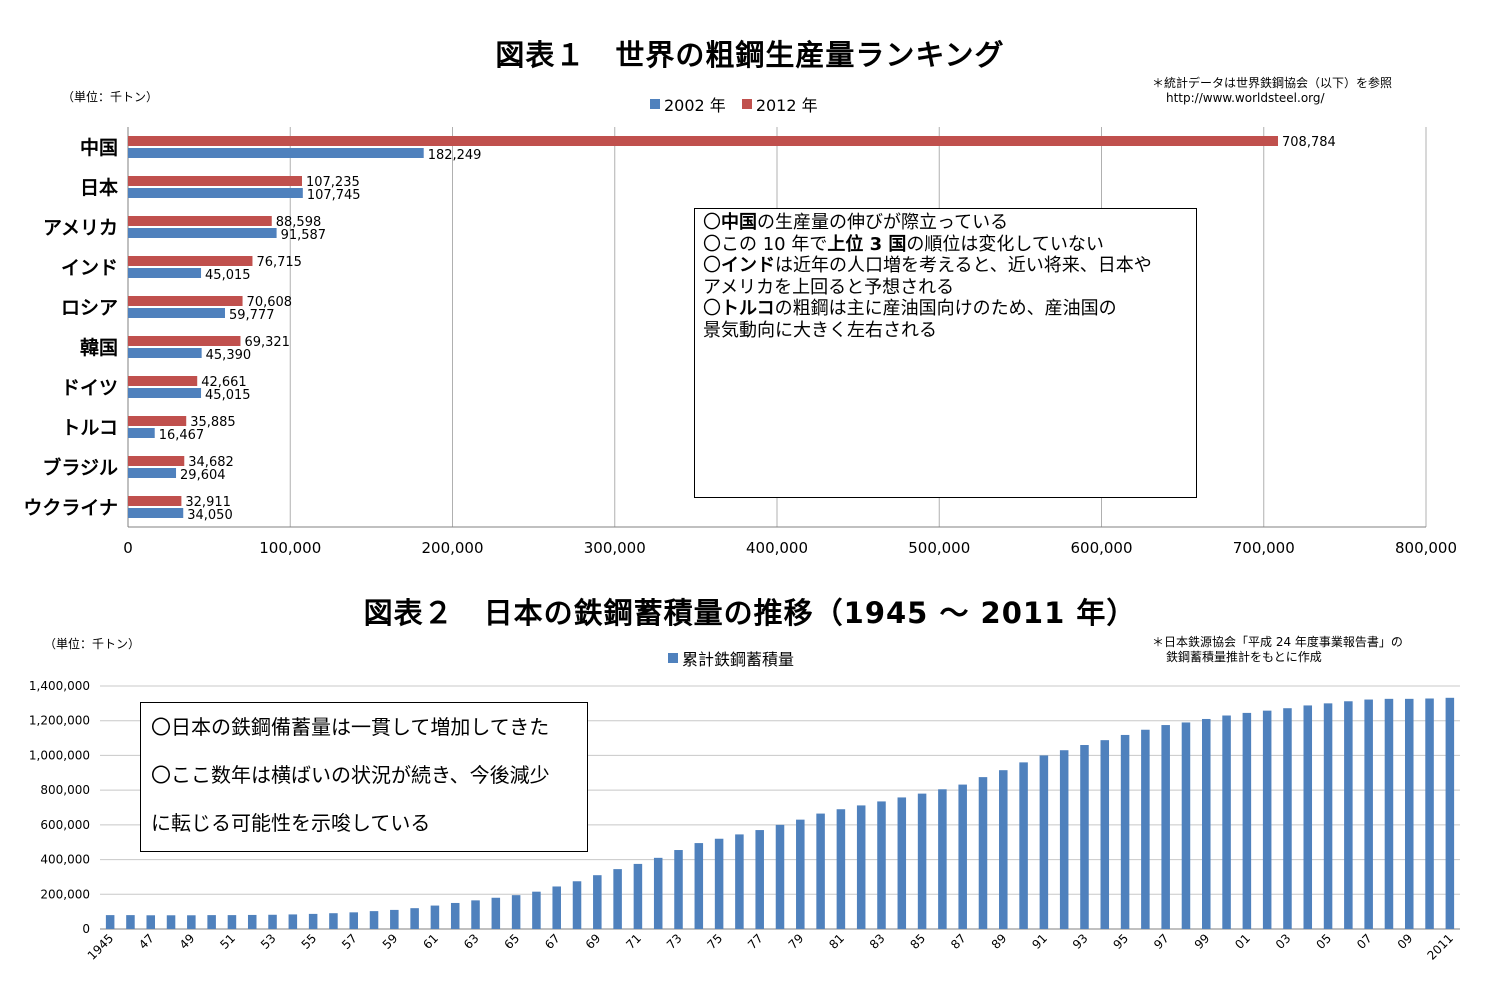 The image size is (1500, 1000). I want to click on chart1-category-label: ブラジル, so click(80, 467).